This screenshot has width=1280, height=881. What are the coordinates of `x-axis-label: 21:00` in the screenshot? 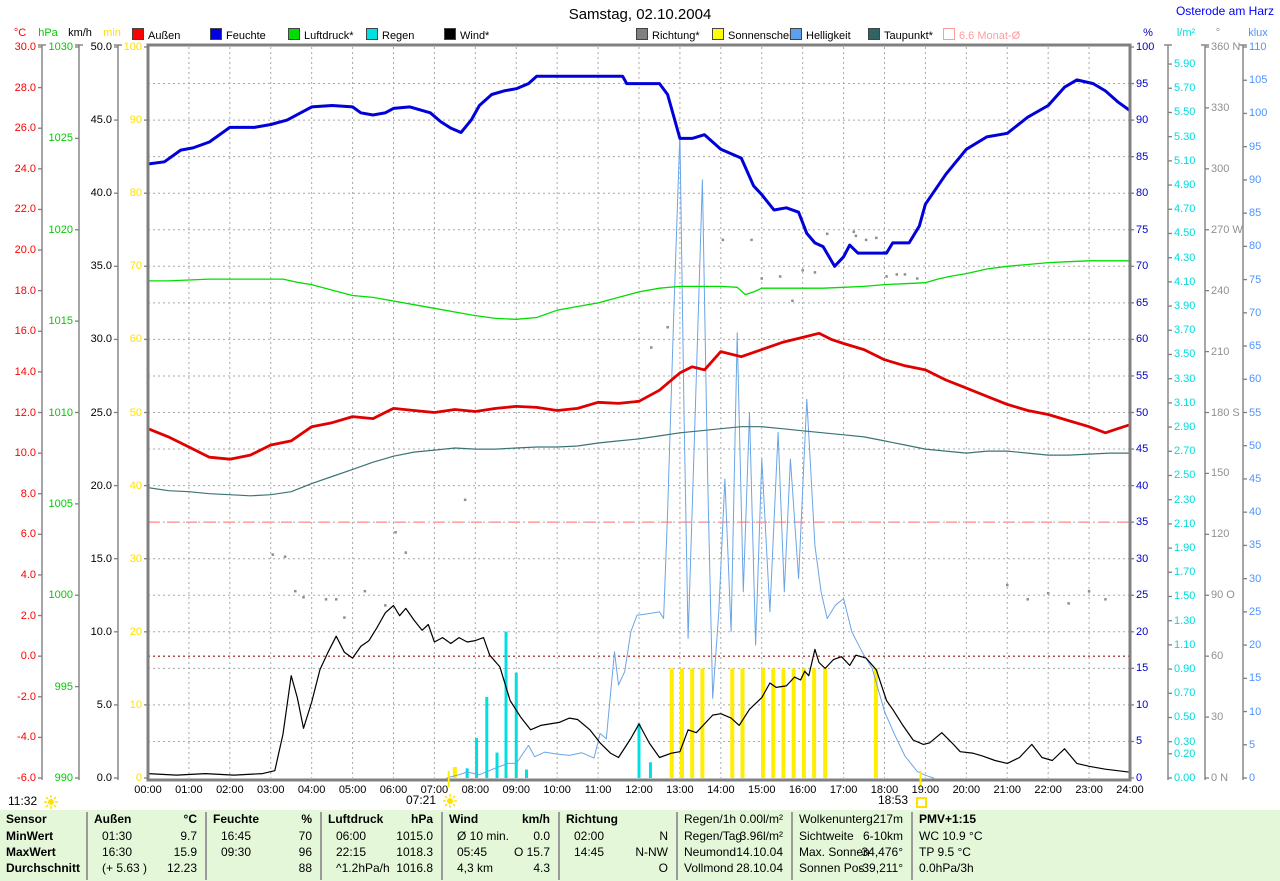 It's located at (1007, 790).